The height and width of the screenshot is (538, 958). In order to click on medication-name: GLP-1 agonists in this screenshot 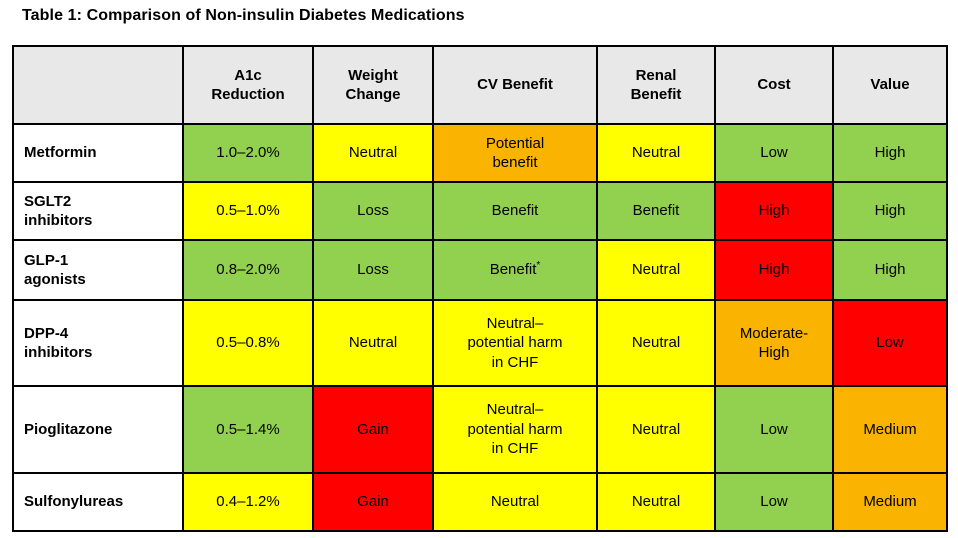, I will do `click(98, 270)`.